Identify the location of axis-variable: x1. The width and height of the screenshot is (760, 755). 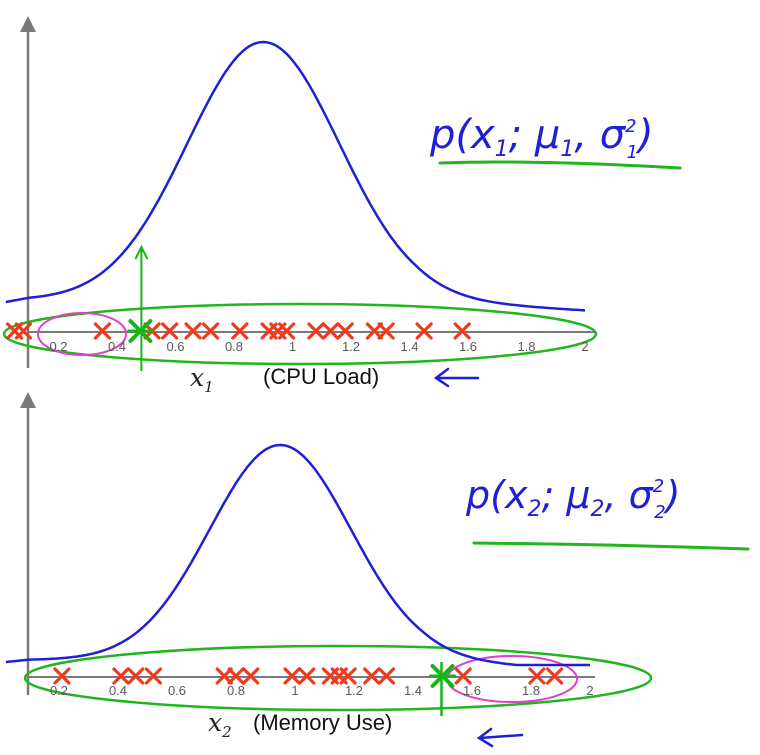
(202, 379).